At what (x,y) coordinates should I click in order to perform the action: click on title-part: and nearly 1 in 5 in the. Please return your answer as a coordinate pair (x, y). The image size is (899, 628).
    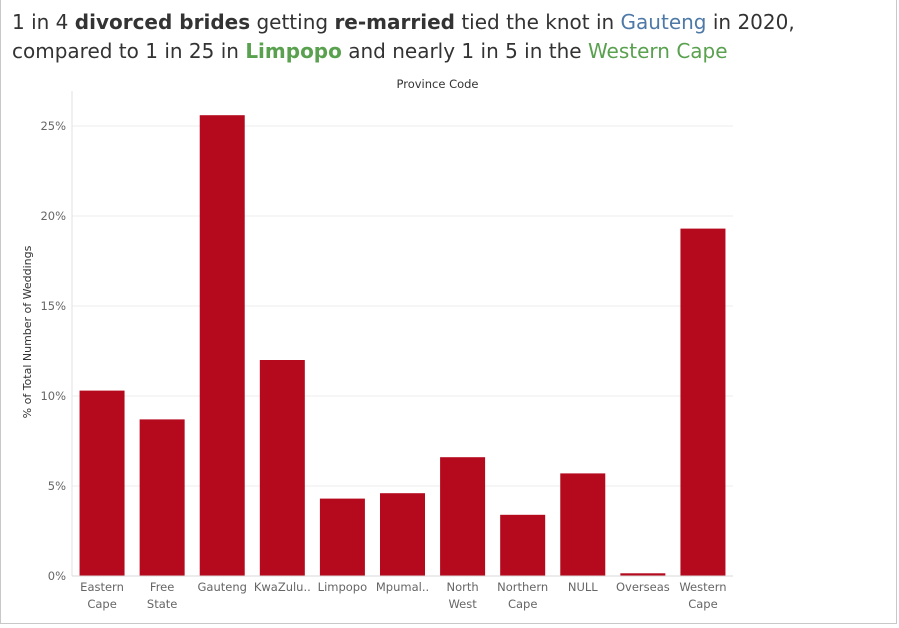
    Looking at the image, I should click on (464, 51).